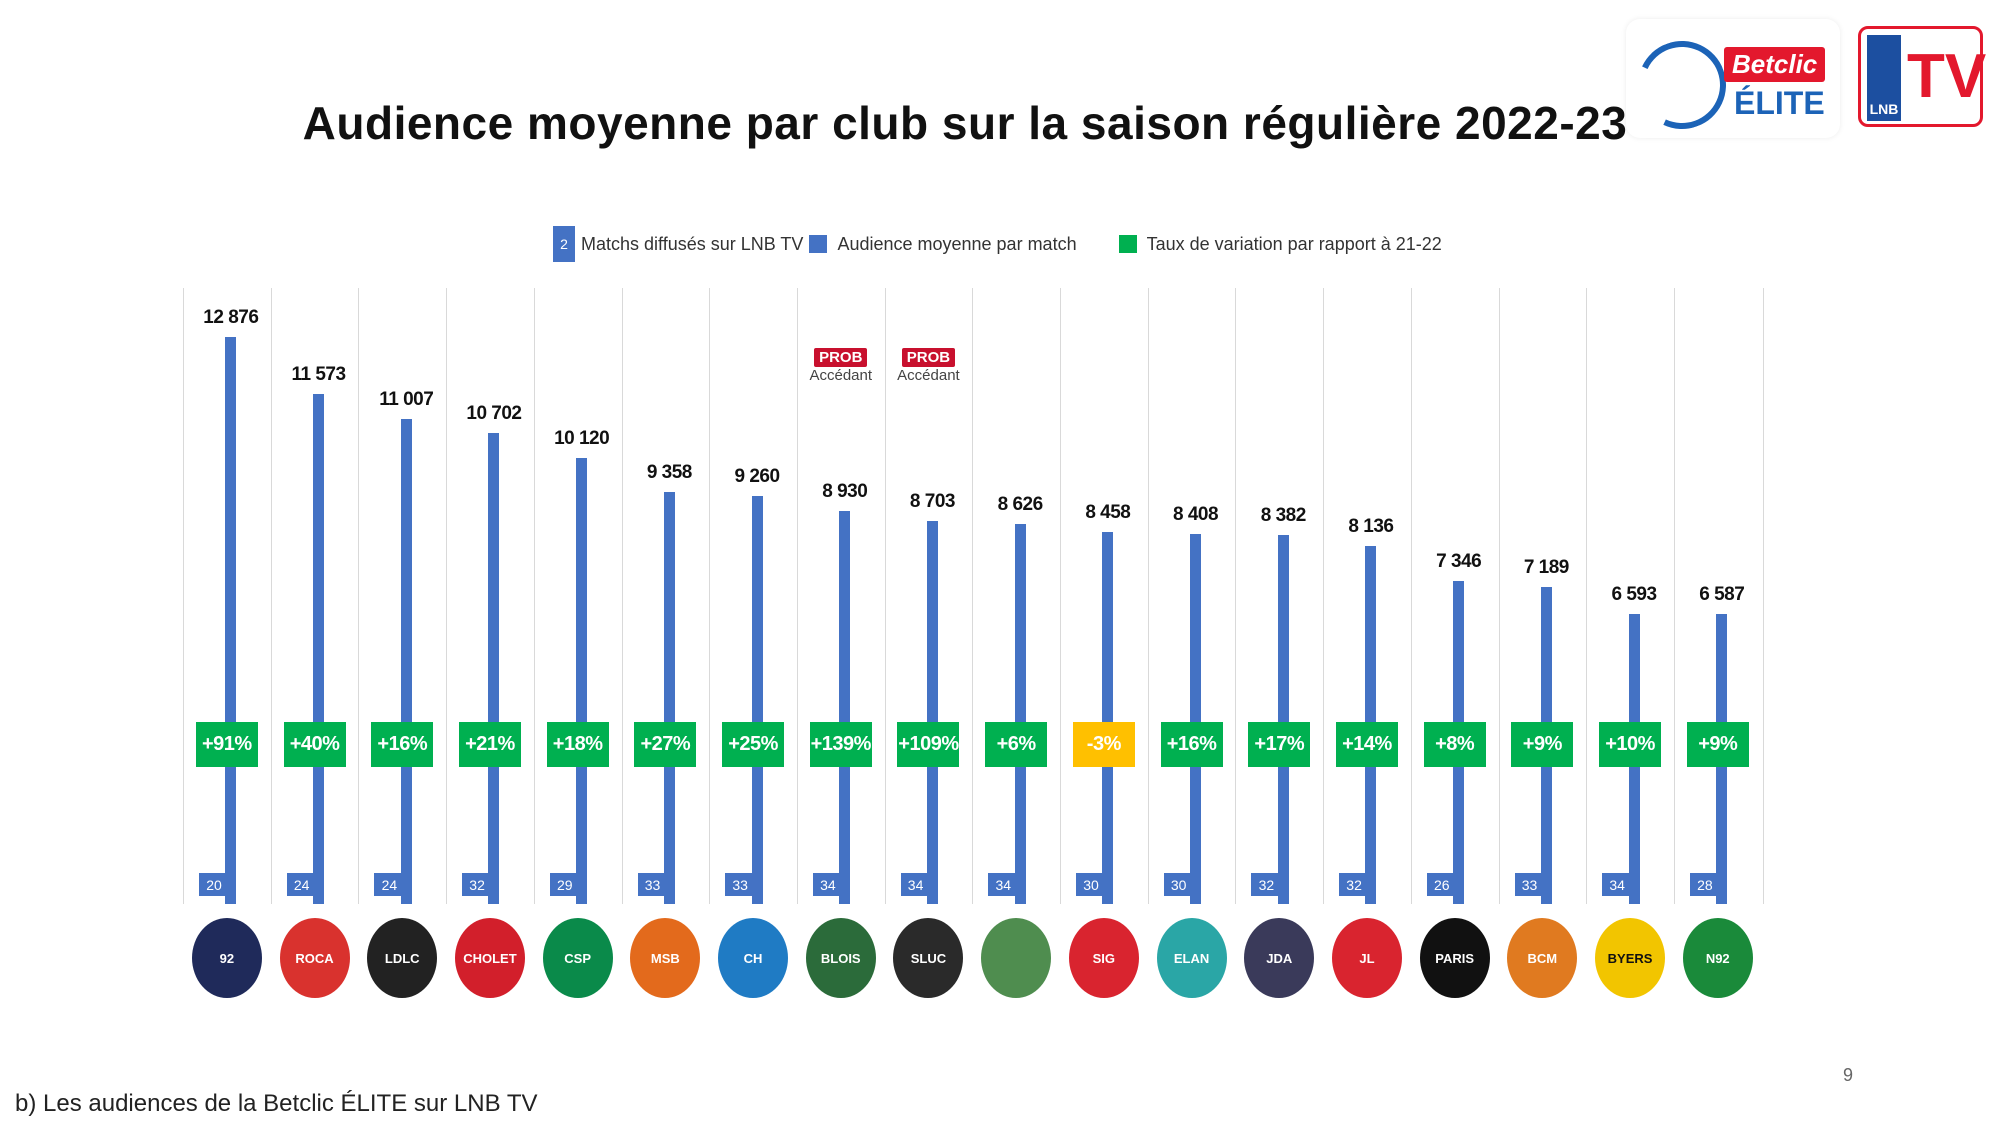 The height and width of the screenshot is (1125, 2000). Describe the element at coordinates (1127, 244) in the screenshot. I see `legend-variation-swatch` at that location.